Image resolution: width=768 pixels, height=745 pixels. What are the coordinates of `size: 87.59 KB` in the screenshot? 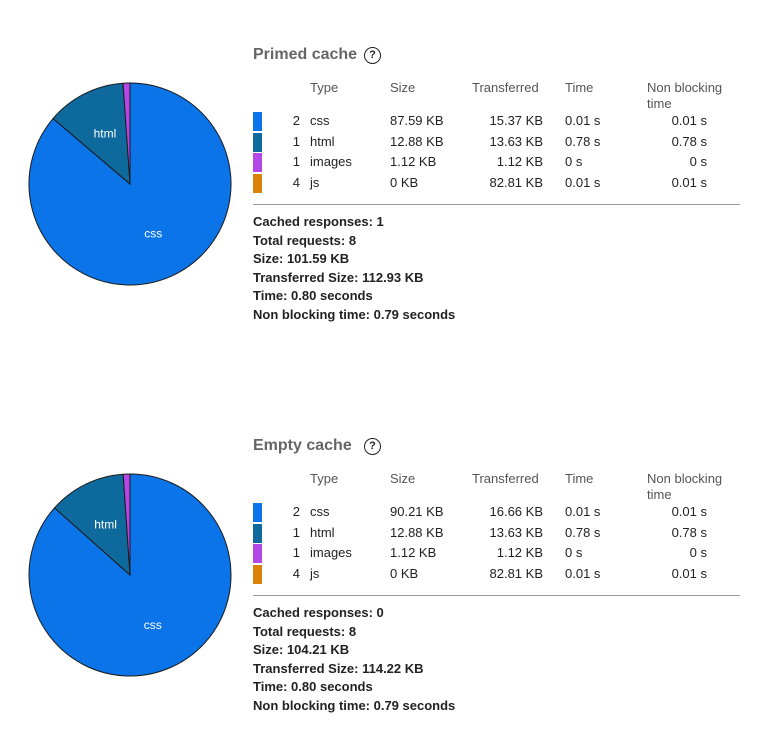 It's located at (417, 120).